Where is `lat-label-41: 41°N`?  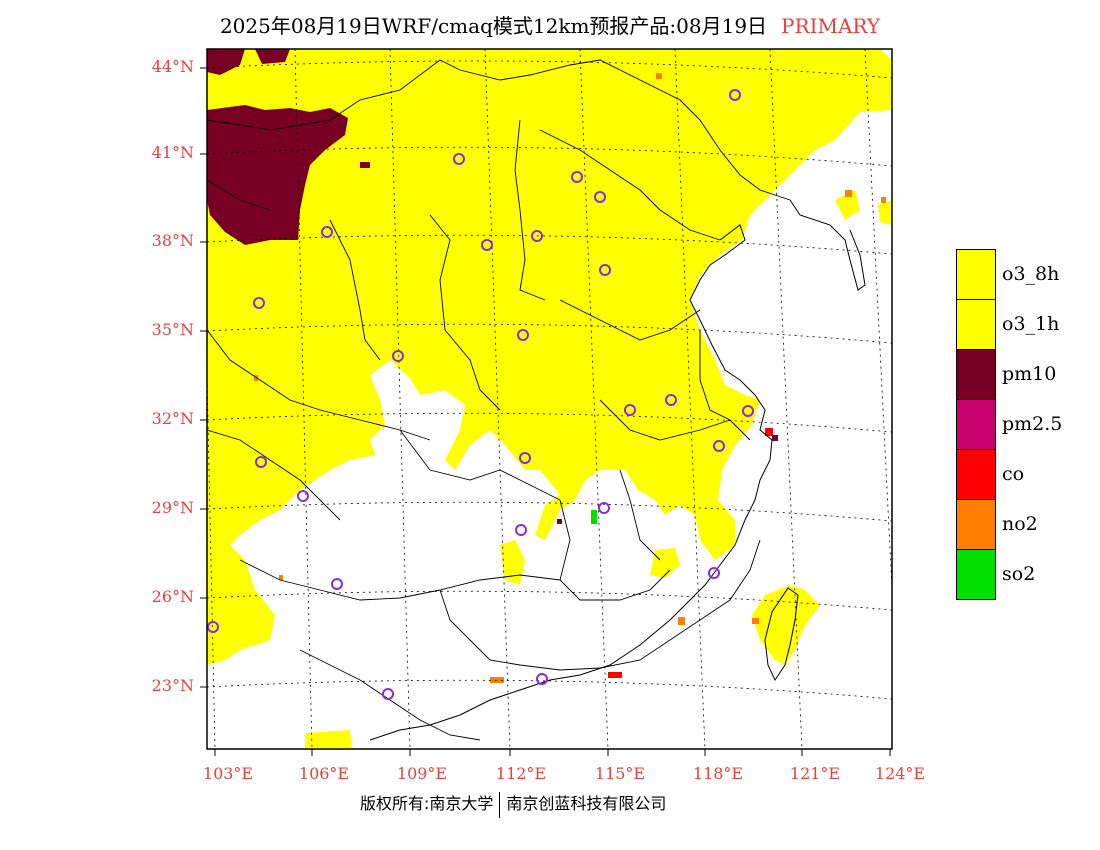 lat-label-41: 41°N is located at coordinates (172, 152).